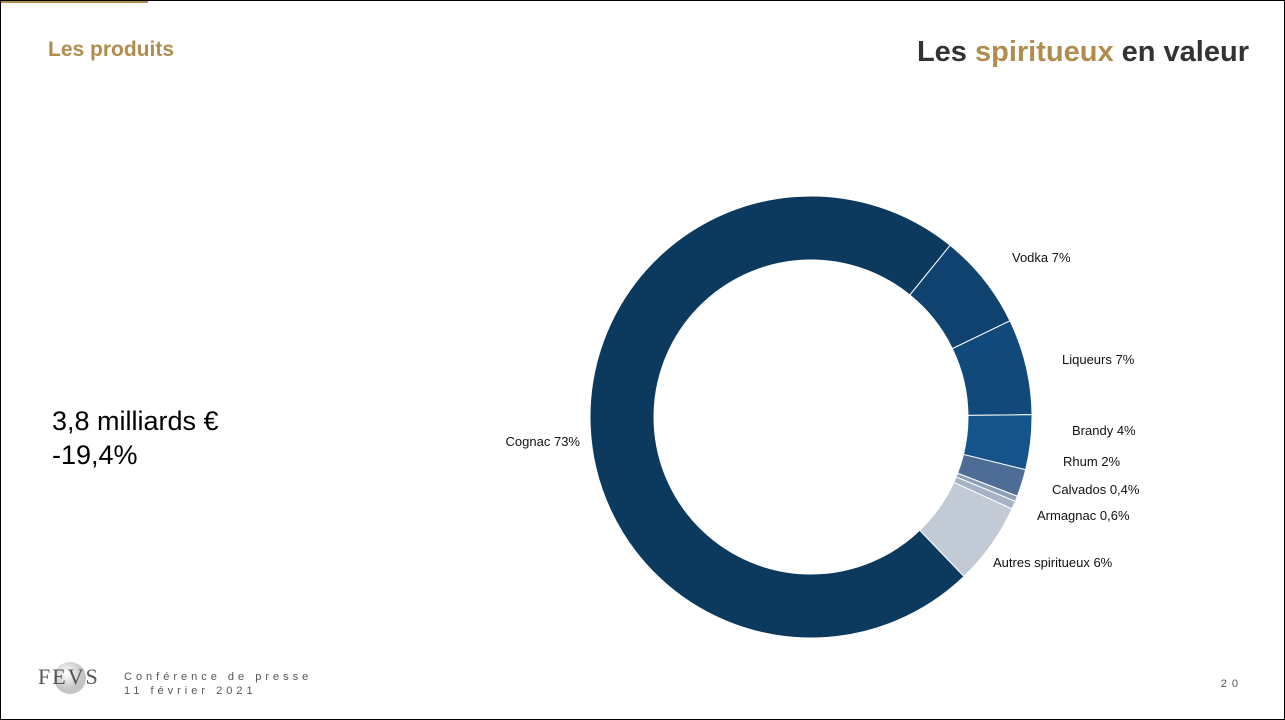  What do you see at coordinates (1126, 430) in the screenshot?
I see `value-label: 4%` at bounding box center [1126, 430].